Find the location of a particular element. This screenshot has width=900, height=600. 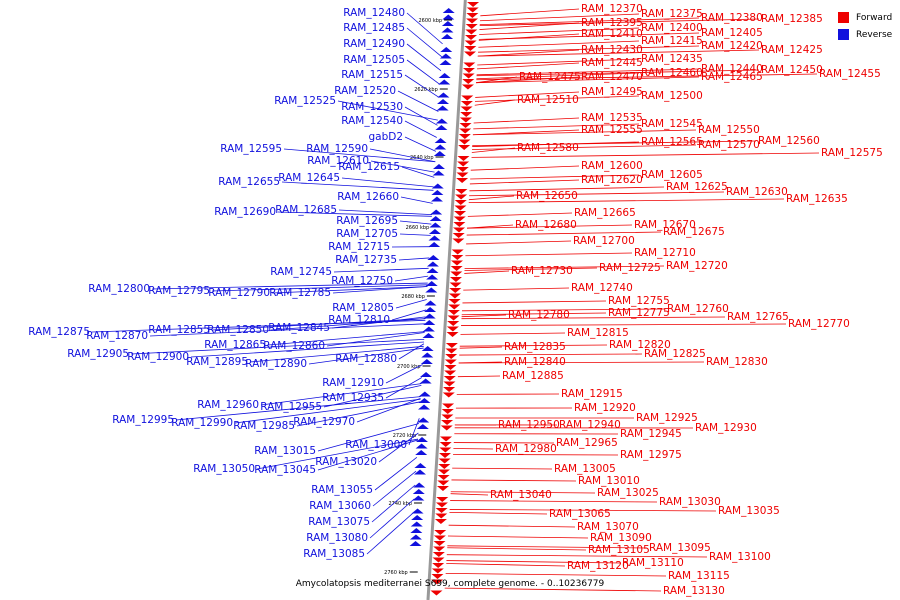

legend: Forward Reverse is located at coordinates (865, 26).